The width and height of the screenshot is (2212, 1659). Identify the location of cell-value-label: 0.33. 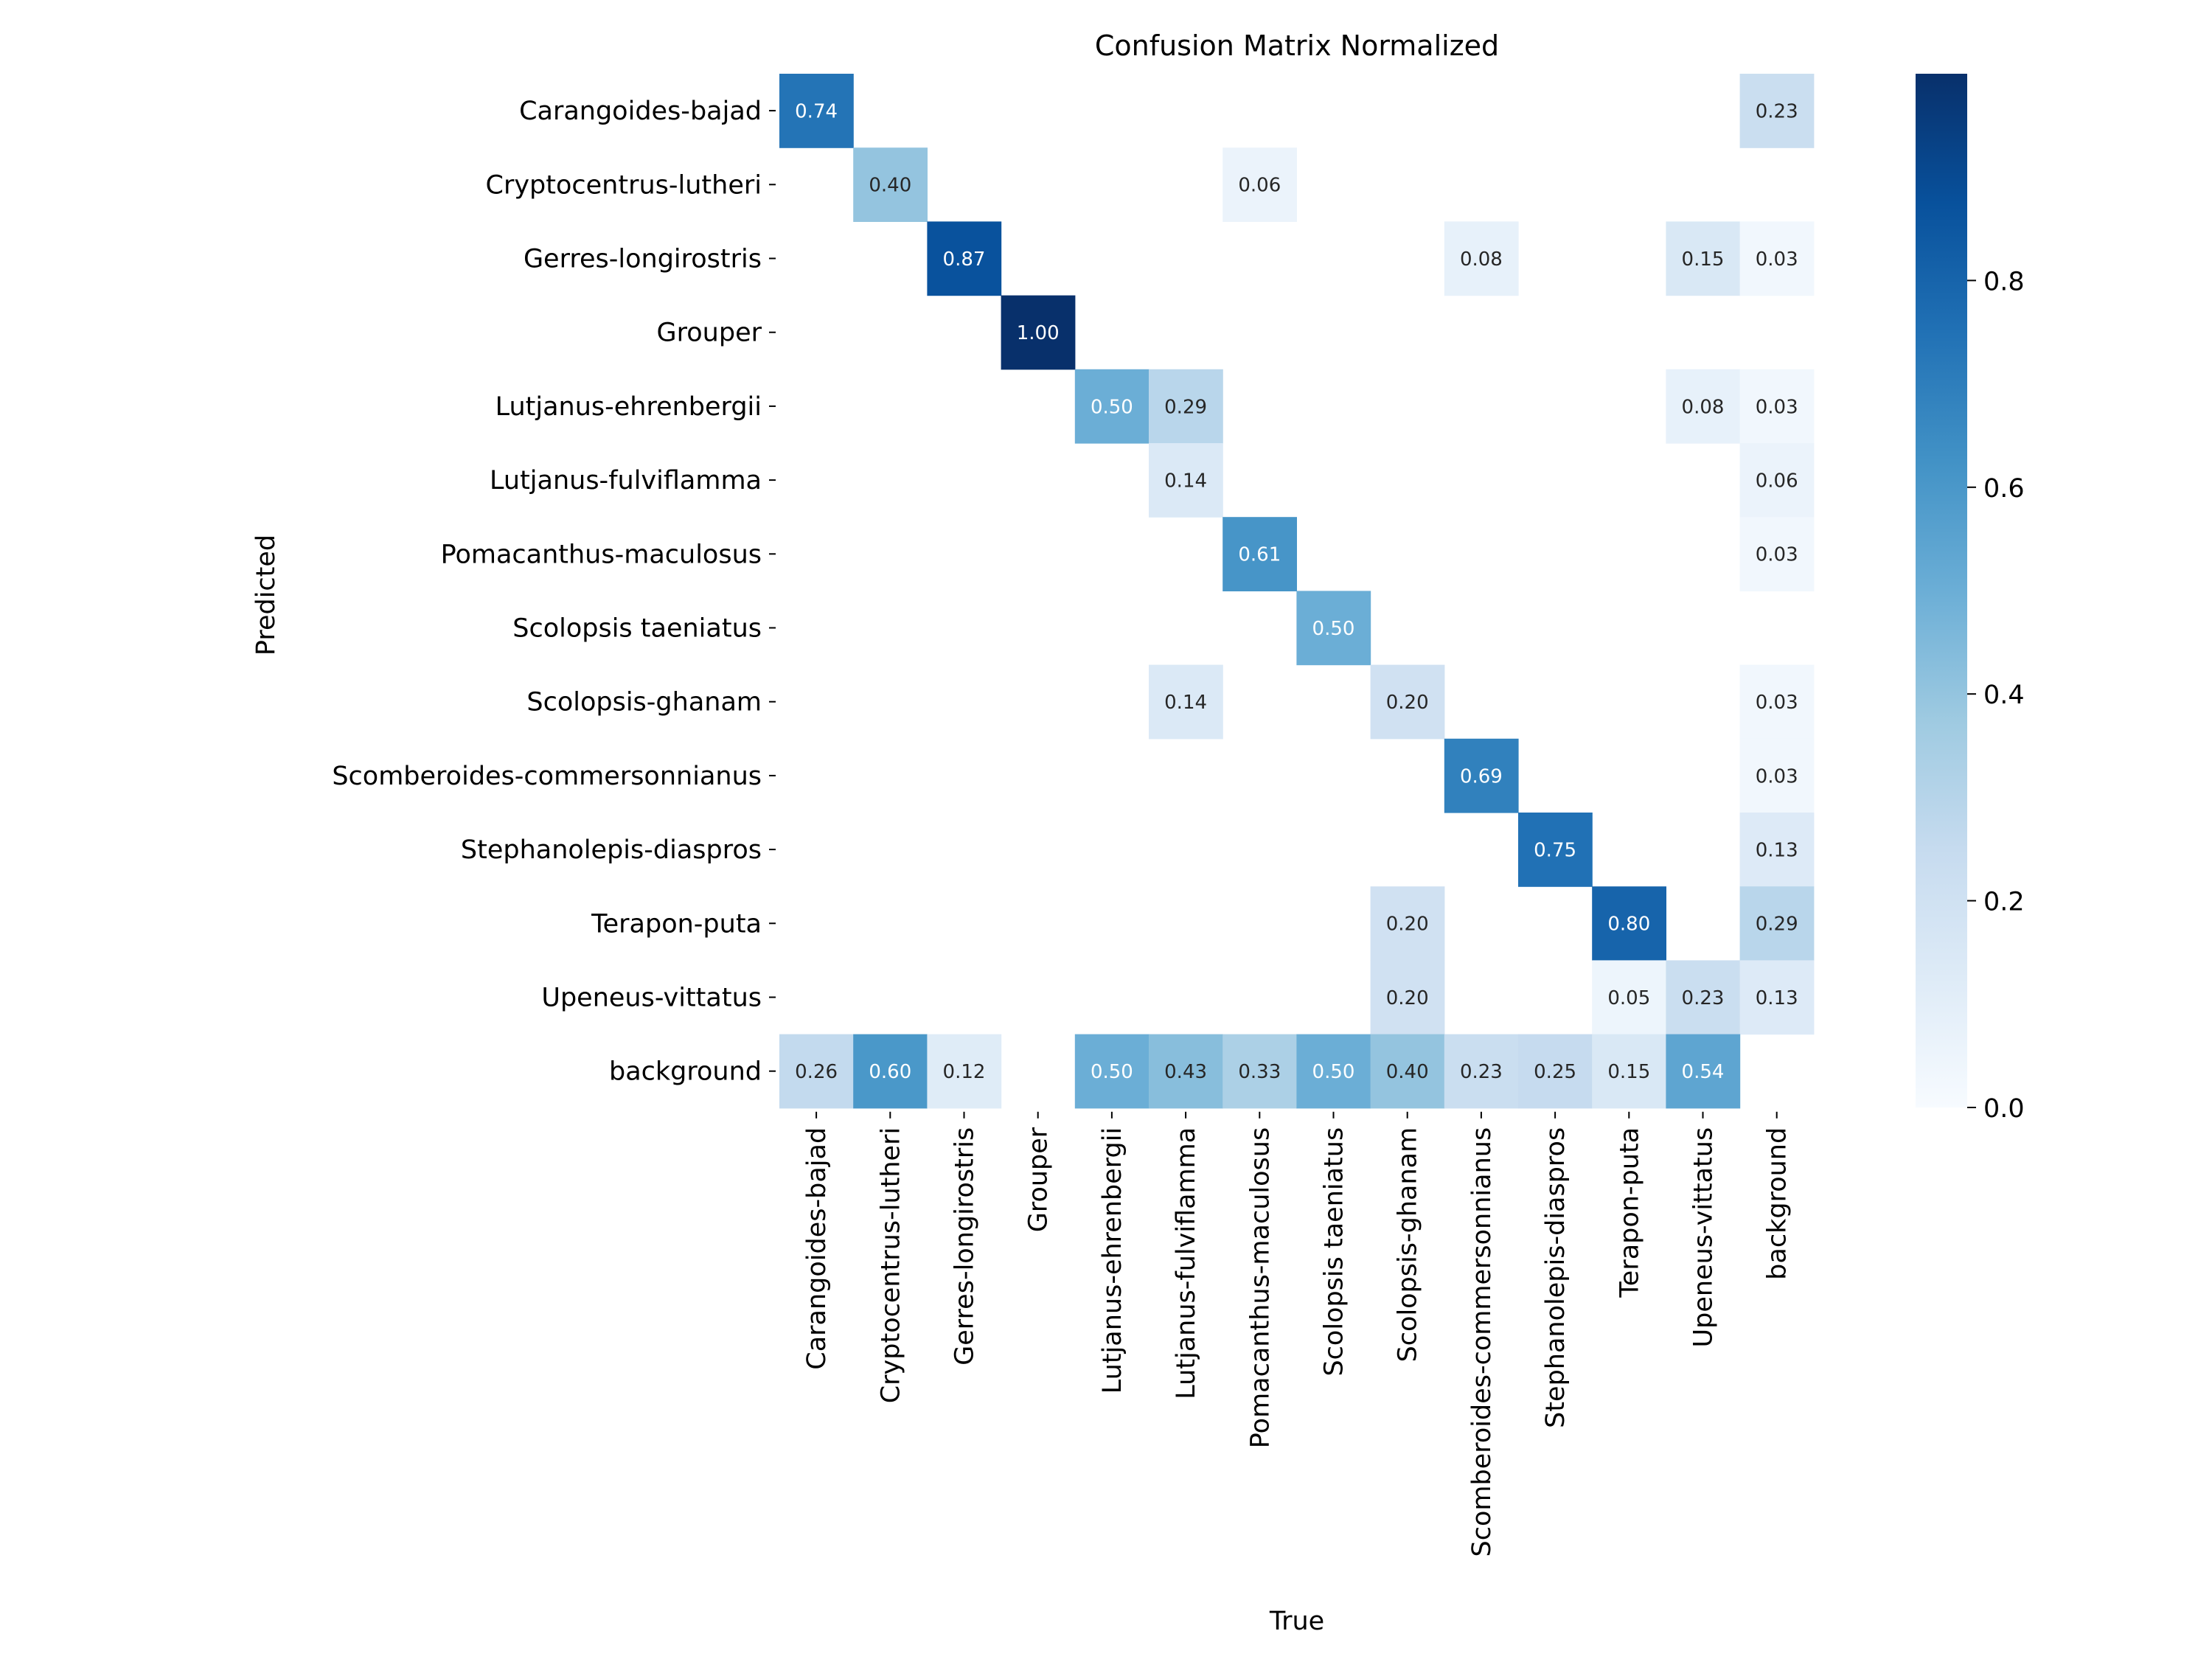
(1259, 1072).